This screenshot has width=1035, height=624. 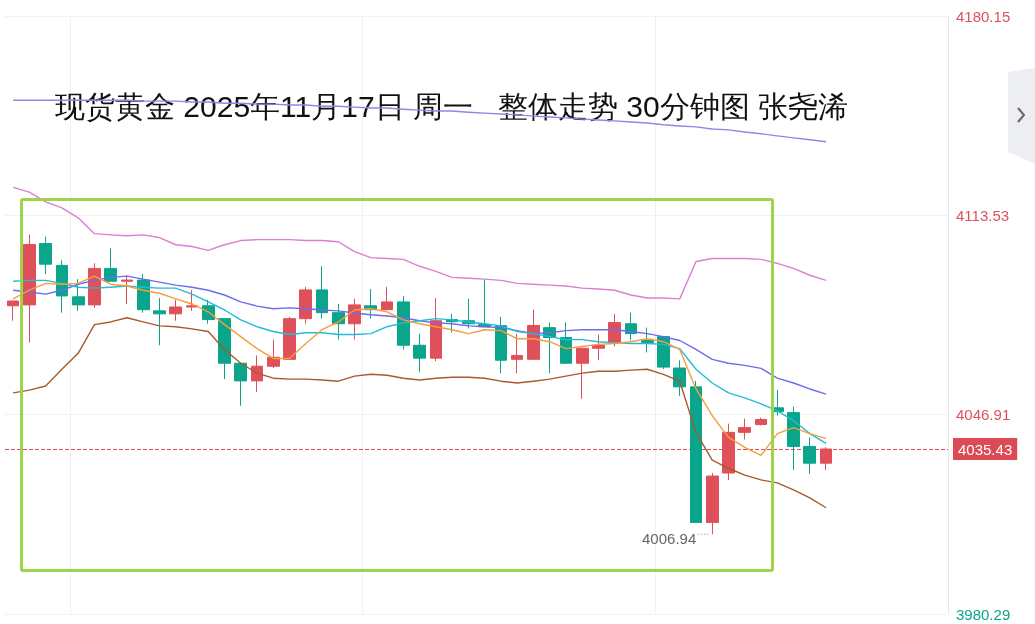 I want to click on annotation: 4006.94, so click(x=669, y=538).